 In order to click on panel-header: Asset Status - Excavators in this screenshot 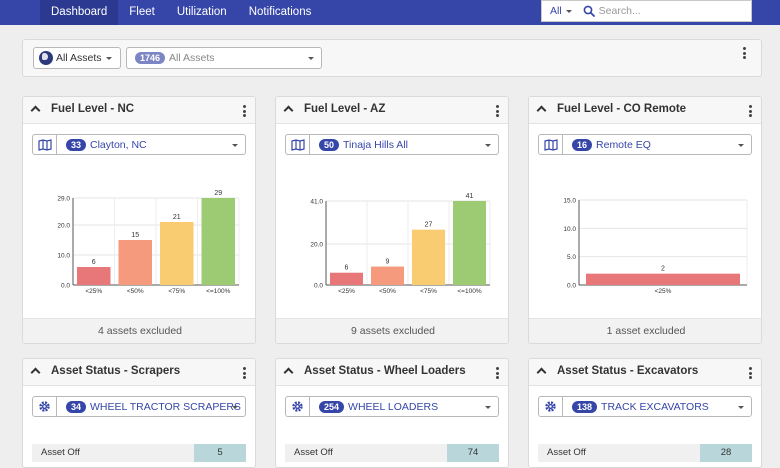, I will do `click(645, 372)`.